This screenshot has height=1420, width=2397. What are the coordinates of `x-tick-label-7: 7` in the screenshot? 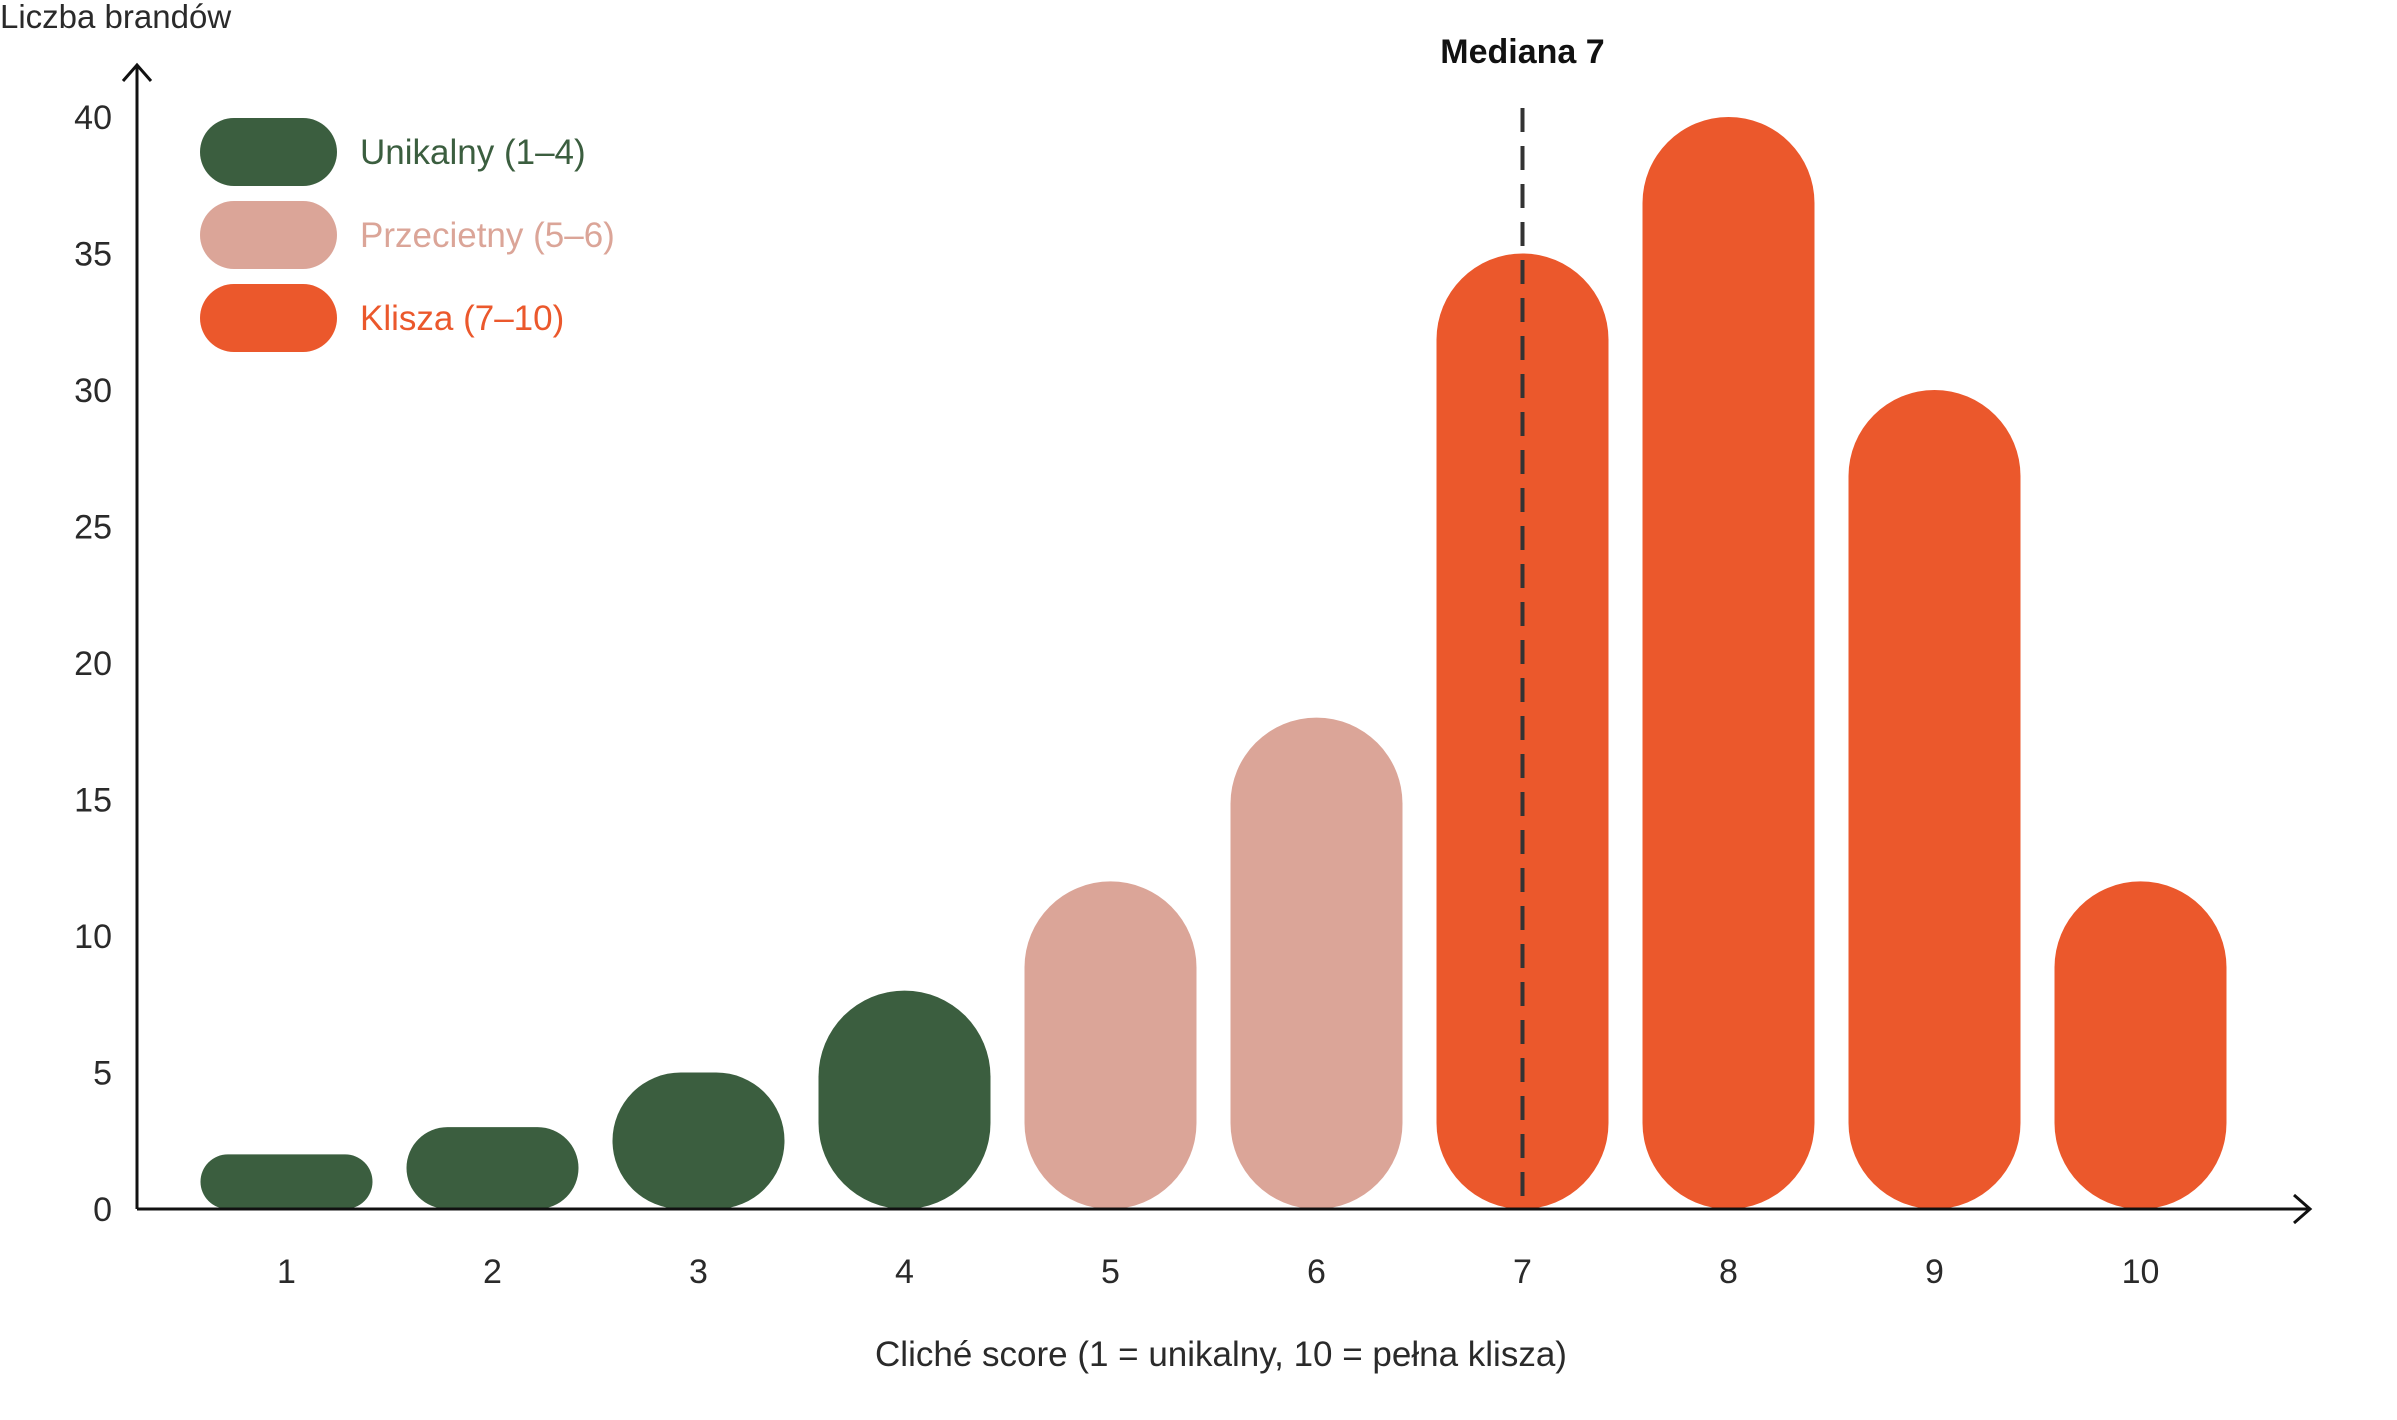 It's located at (1522, 1272).